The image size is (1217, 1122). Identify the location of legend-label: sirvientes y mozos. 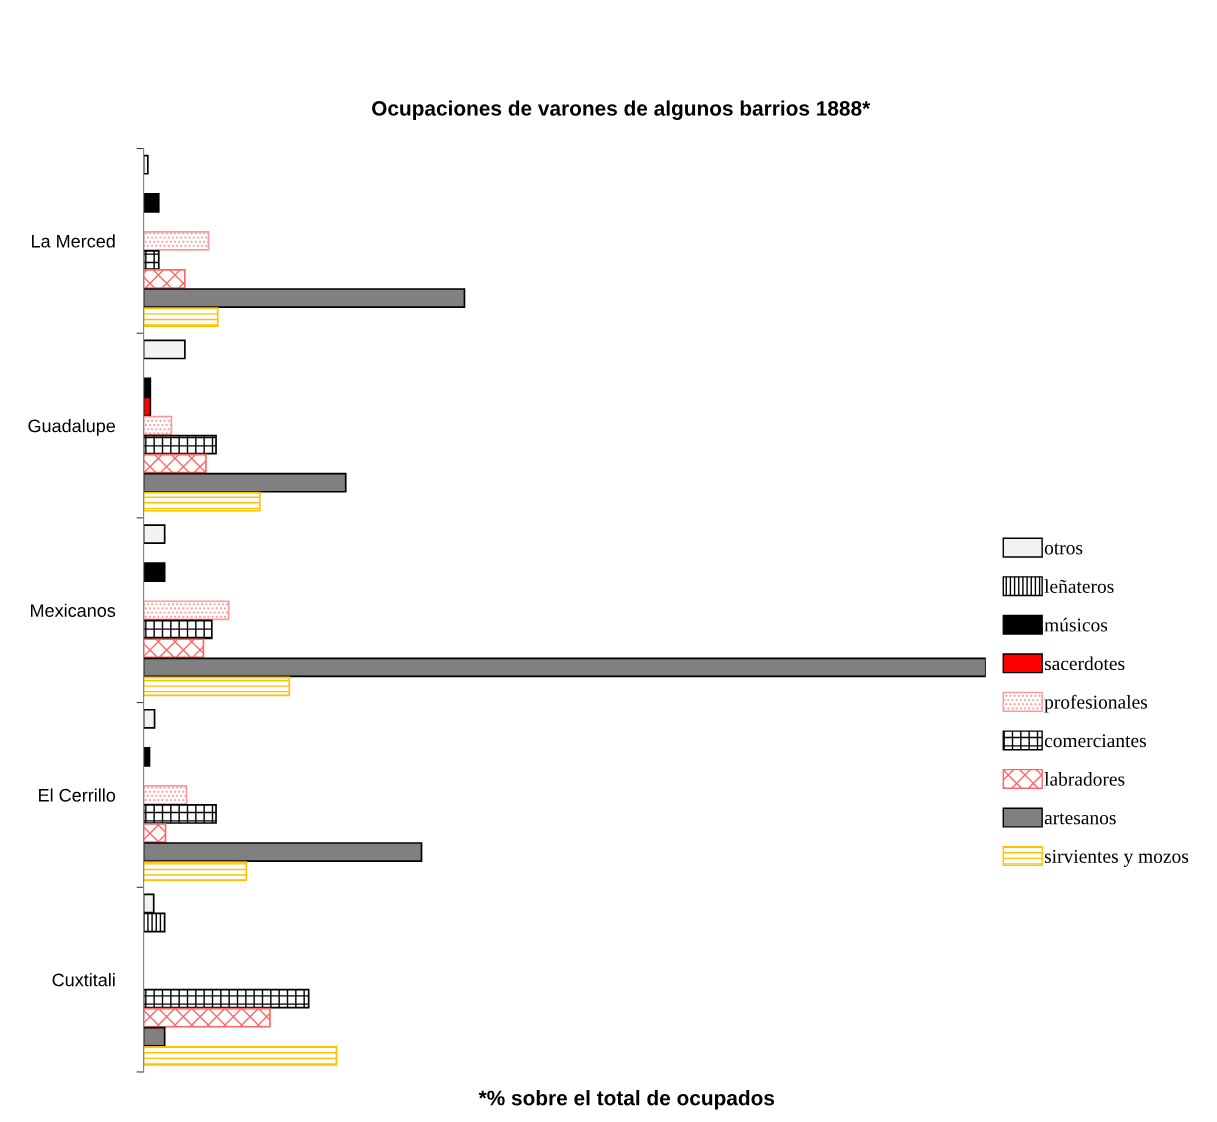
(1116, 858).